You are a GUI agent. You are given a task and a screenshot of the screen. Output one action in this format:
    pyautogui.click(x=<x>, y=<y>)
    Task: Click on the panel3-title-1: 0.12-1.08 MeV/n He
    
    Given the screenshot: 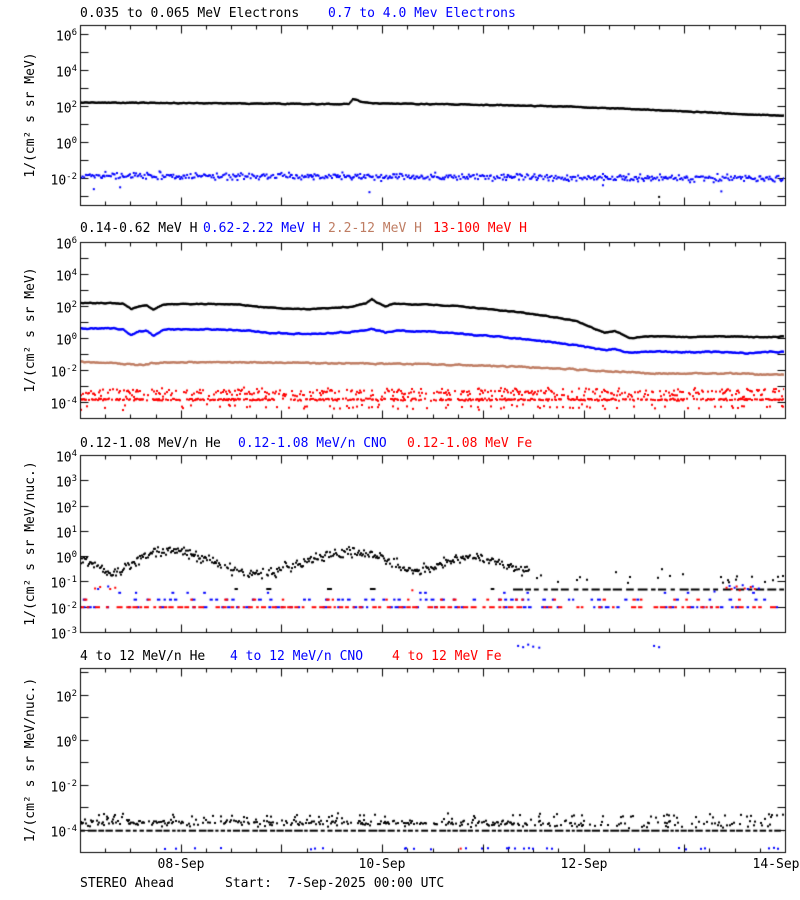 What is the action you would take?
    pyautogui.click(x=150, y=443)
    